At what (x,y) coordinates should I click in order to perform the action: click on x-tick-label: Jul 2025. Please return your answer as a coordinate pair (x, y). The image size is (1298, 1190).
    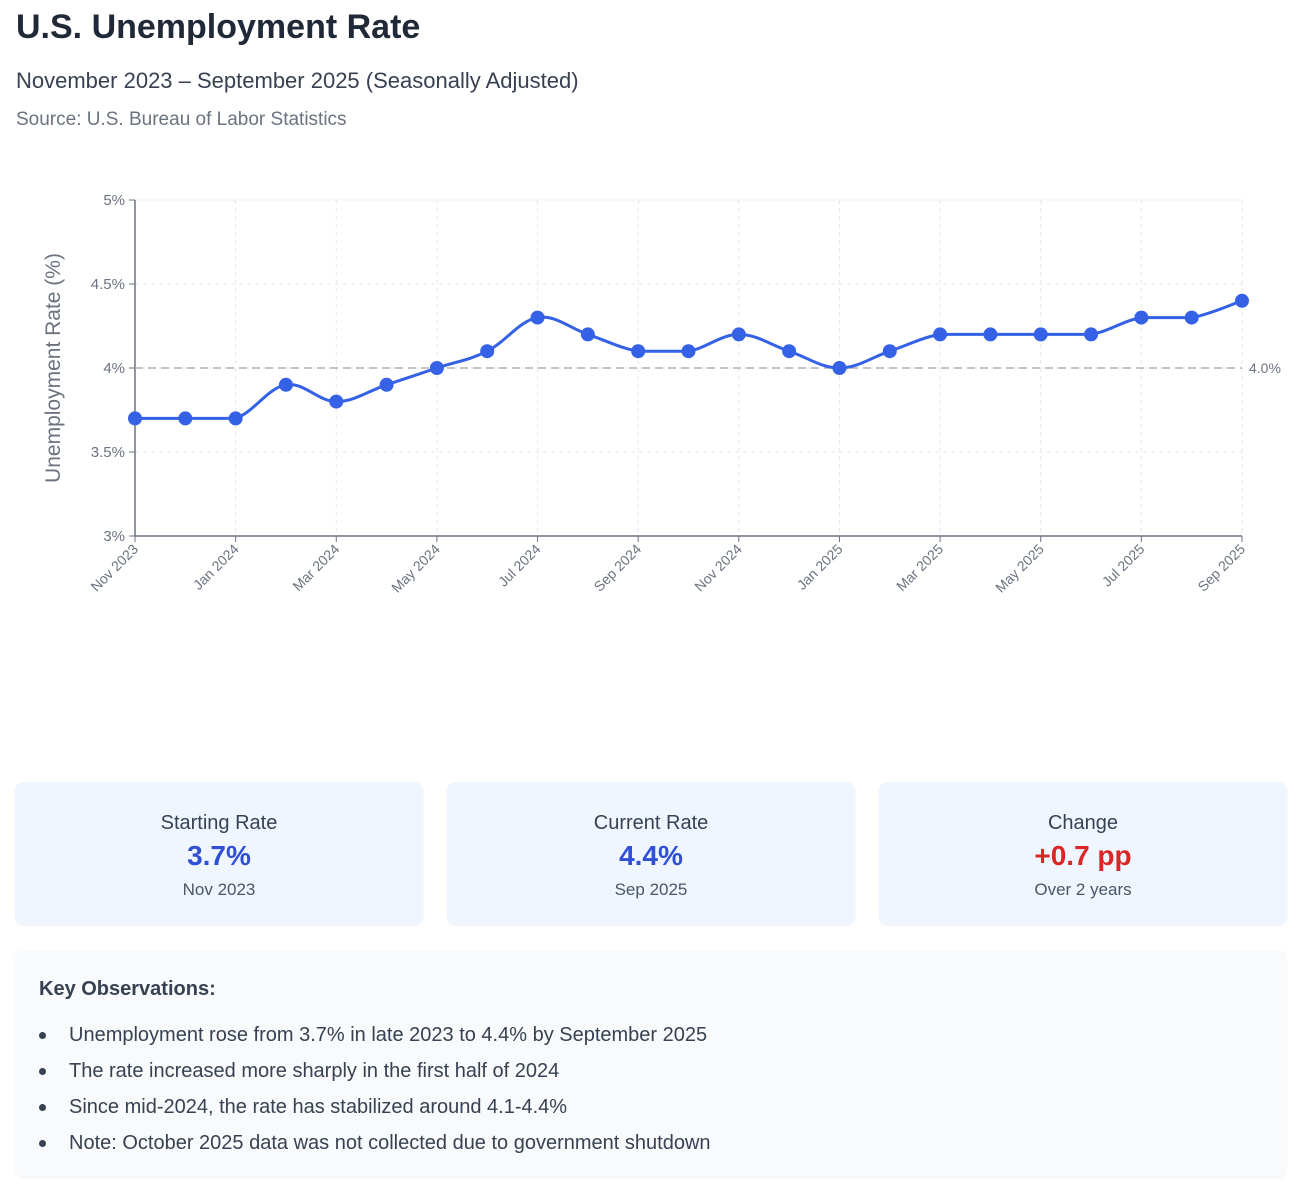
    Looking at the image, I should click on (1123, 565).